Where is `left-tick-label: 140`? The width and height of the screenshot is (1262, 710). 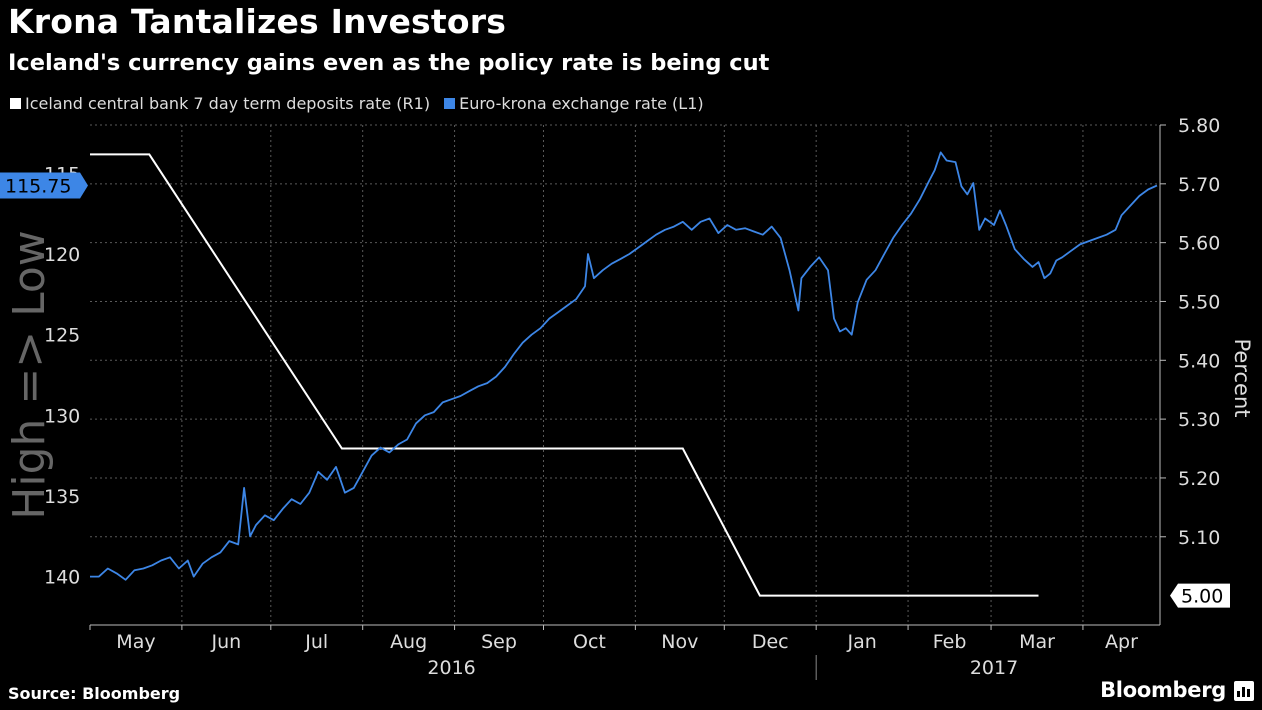 left-tick-label: 140 is located at coordinates (62, 578).